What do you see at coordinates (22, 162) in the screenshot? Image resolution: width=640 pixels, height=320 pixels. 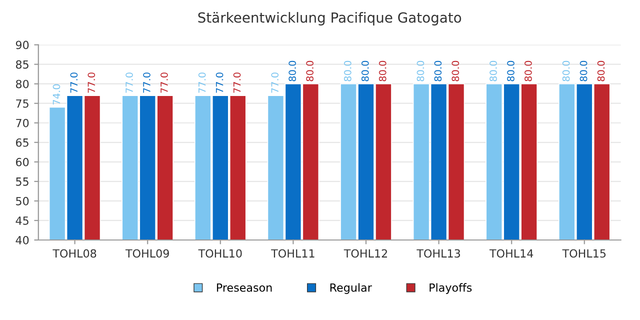 I see `y-tick-label: 60` at bounding box center [22, 162].